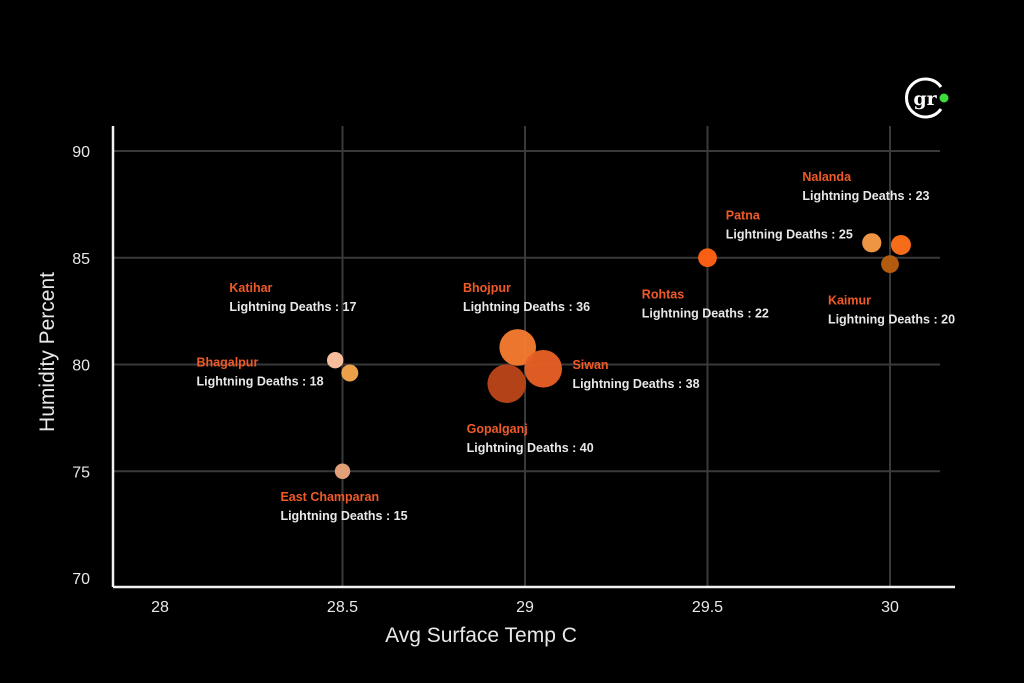 The image size is (1024, 683). I want to click on bubble-siwan, so click(543, 368).